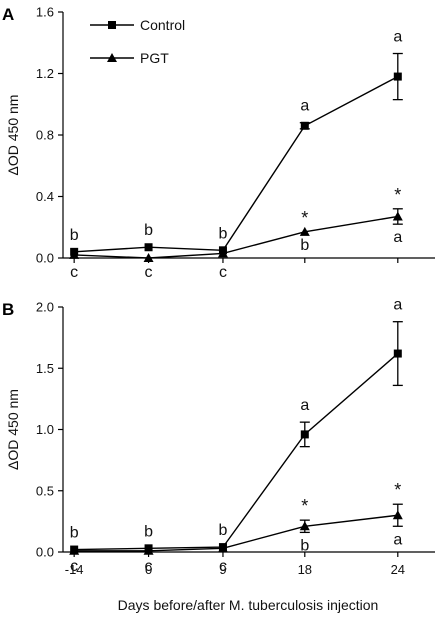 Image resolution: width=442 pixels, height=624 pixels. I want to click on legend-label: PGT, so click(154, 58).